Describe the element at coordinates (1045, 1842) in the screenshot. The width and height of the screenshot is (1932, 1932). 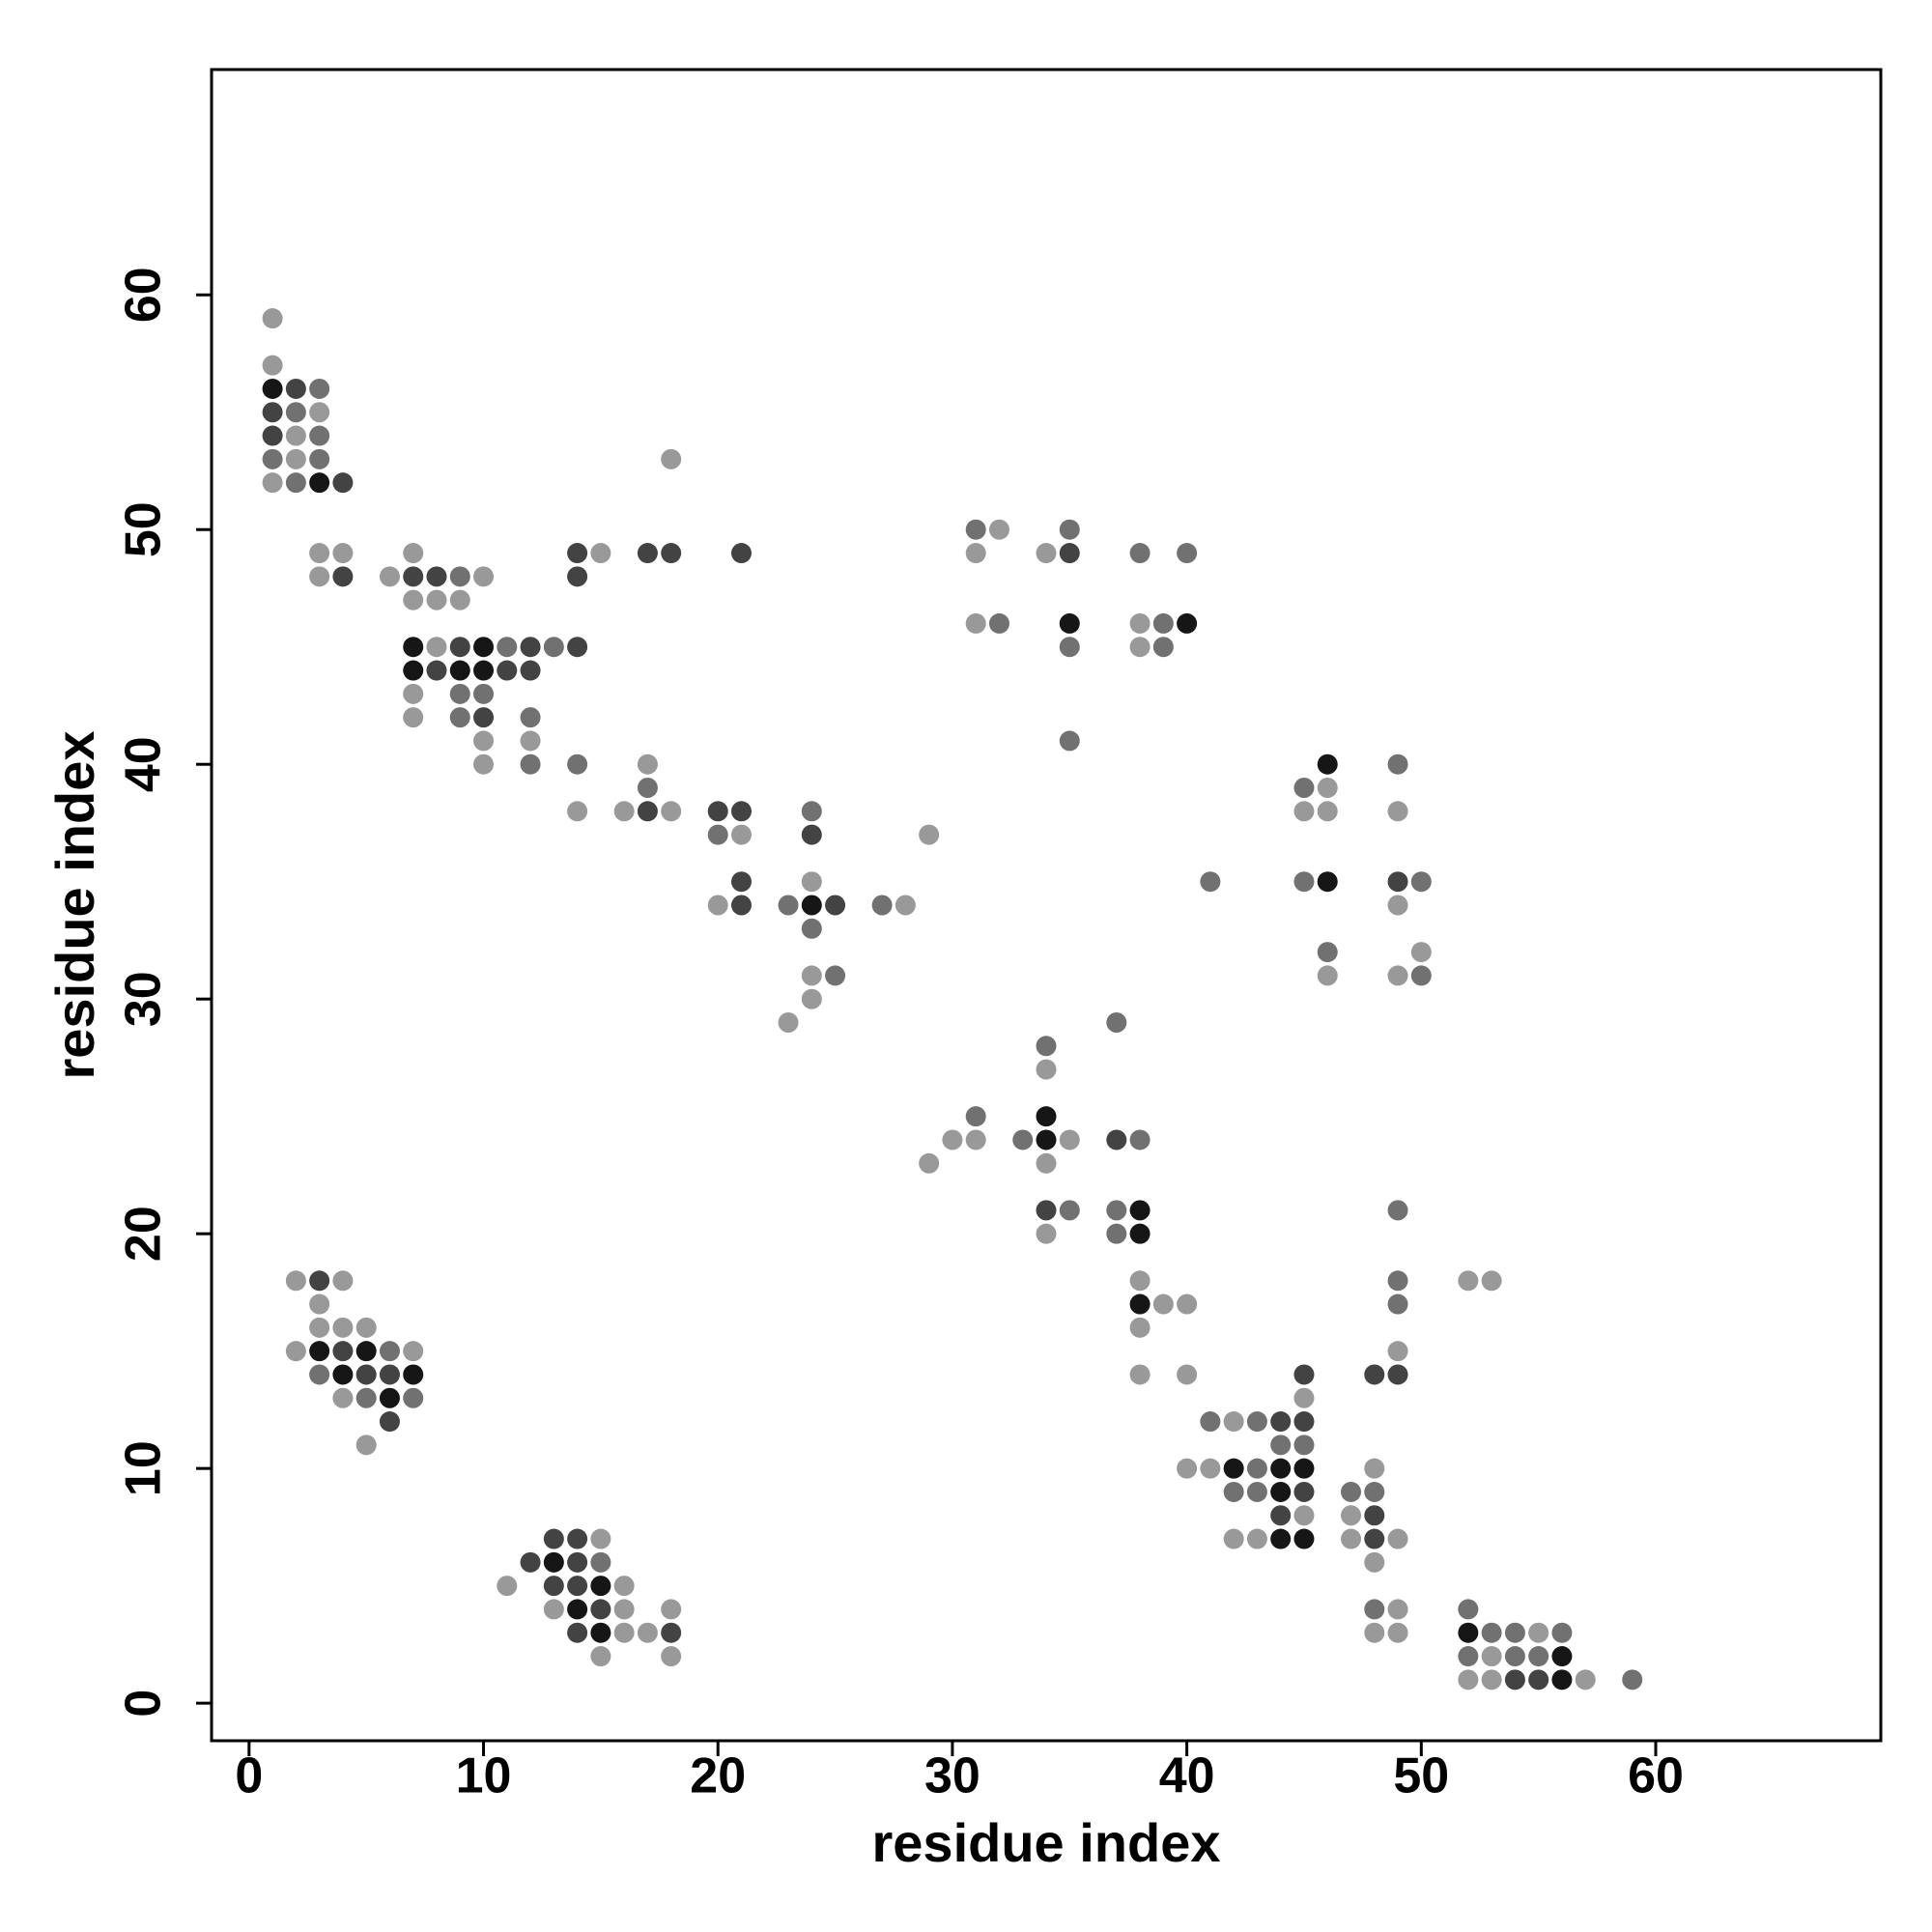
I see `x-axis-label: residue index` at that location.